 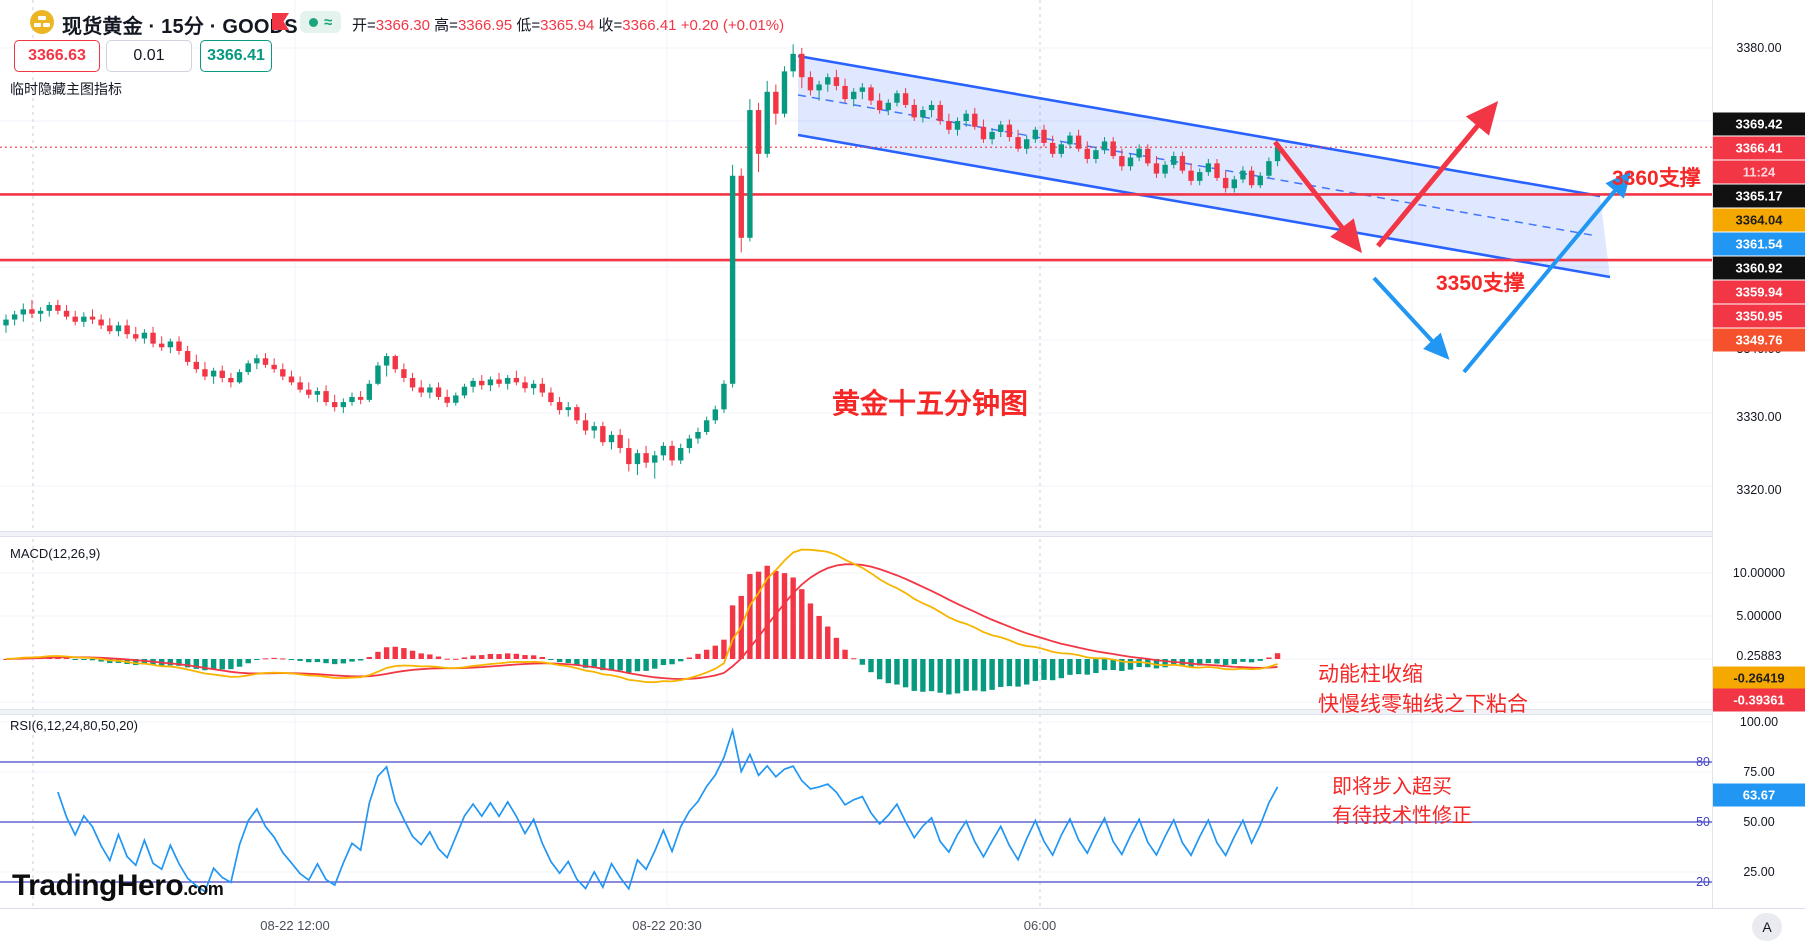 I want to click on close-value: 3366.41, so click(x=649, y=25).